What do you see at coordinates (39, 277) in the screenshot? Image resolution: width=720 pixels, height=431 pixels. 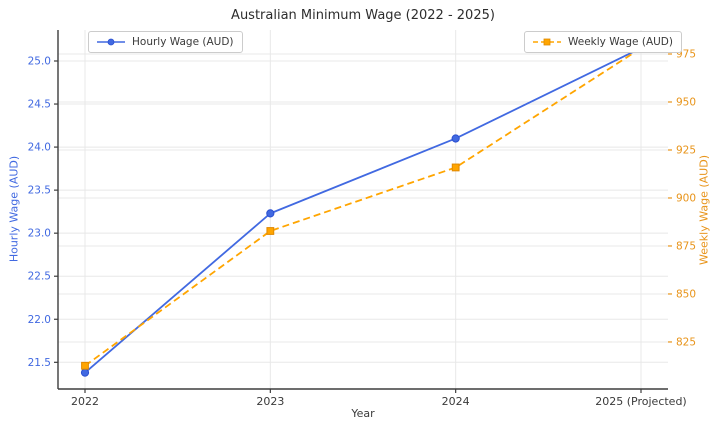 I see `left-tick-label: 22.5` at bounding box center [39, 277].